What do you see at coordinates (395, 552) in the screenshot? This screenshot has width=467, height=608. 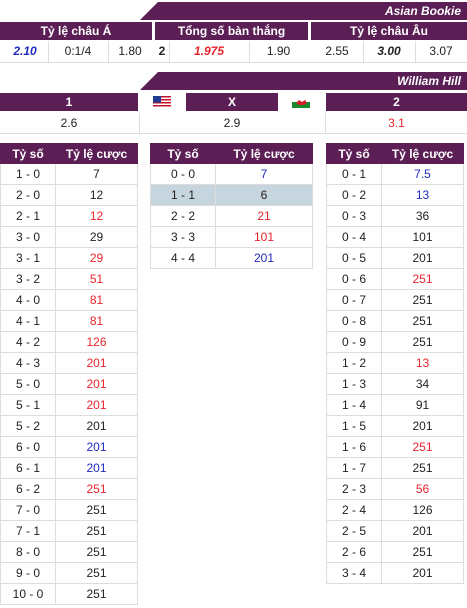 I see `score-row: 2 - 6 251` at bounding box center [395, 552].